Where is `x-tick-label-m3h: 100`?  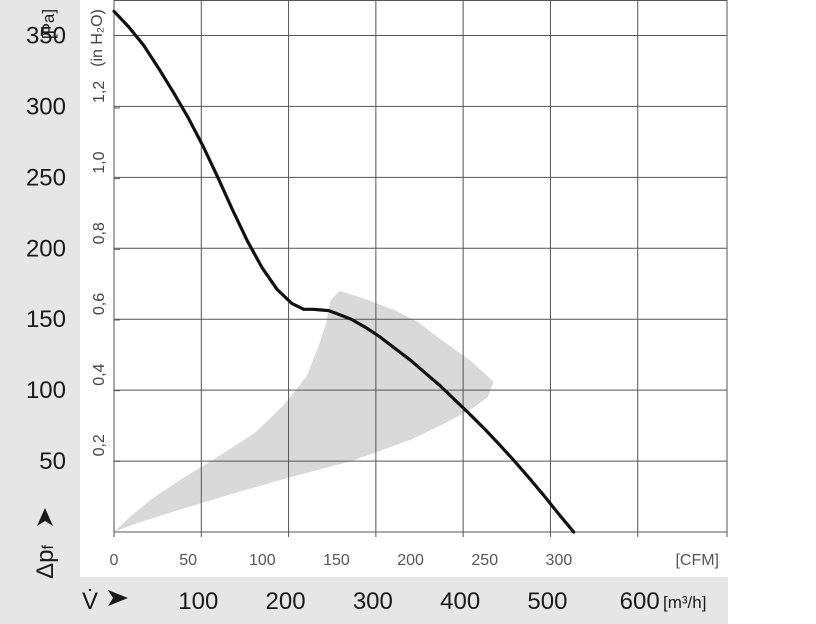
x-tick-label-m3h: 100 is located at coordinates (198, 601).